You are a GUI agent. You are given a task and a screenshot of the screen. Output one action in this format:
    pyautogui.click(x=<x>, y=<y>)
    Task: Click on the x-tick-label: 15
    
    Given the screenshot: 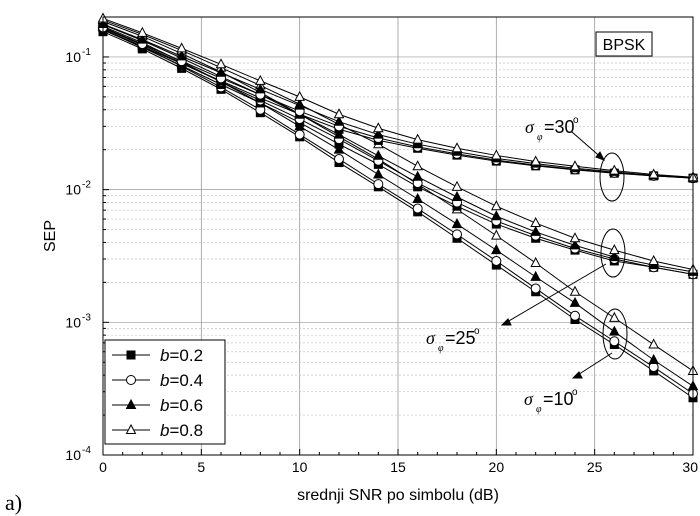 What is the action you would take?
    pyautogui.click(x=398, y=467)
    